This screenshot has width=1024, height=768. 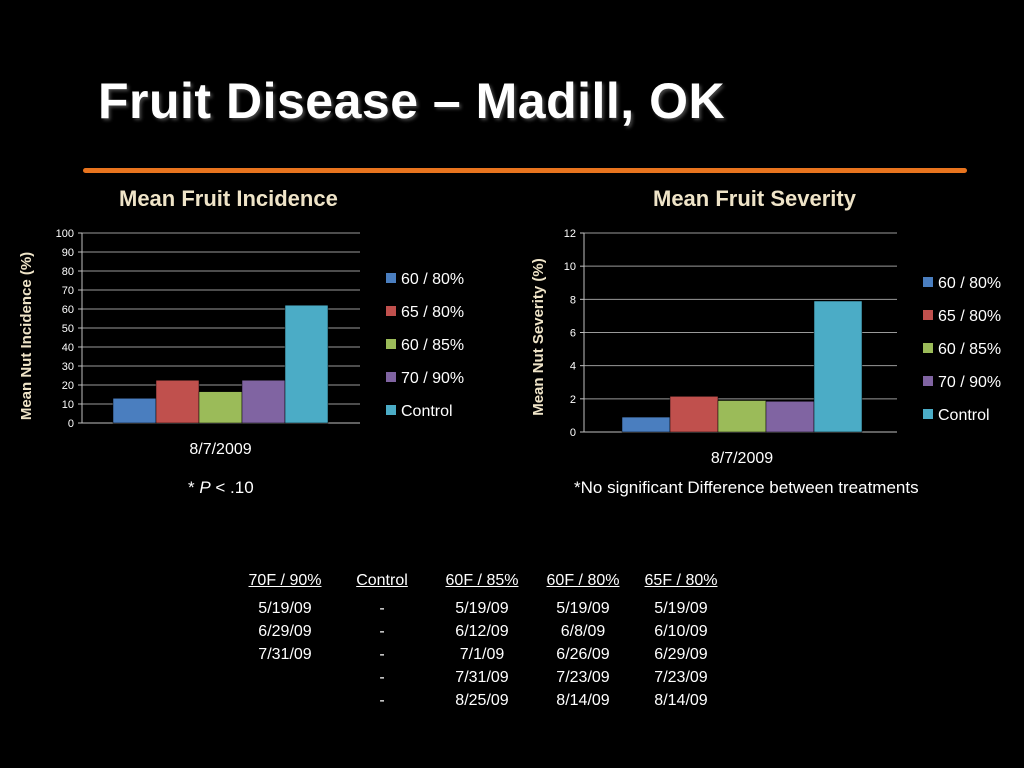 What do you see at coordinates (583, 631) in the screenshot?
I see `schedule-cell: 6/8/09` at bounding box center [583, 631].